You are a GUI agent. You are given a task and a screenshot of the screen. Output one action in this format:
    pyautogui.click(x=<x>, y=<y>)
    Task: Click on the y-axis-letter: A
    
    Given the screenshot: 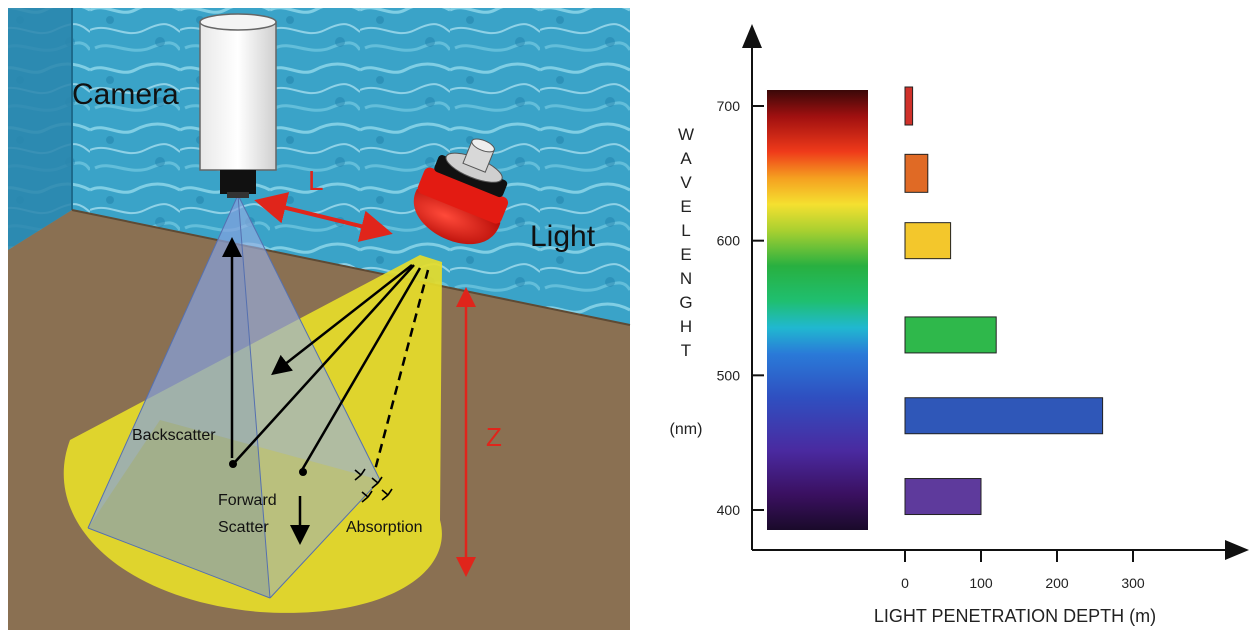 What is the action you would take?
    pyautogui.click(x=686, y=158)
    